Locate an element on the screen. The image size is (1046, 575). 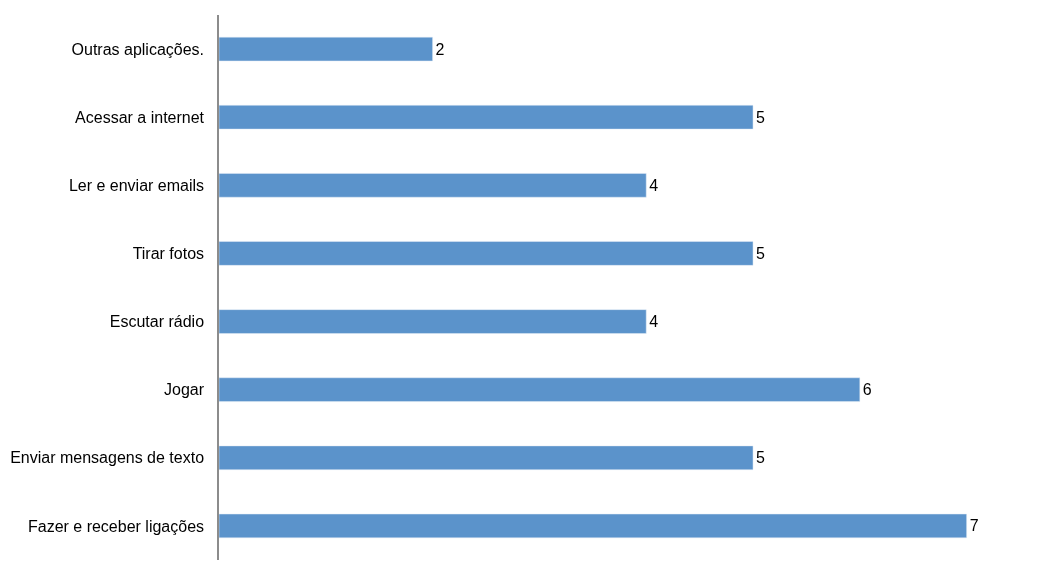
y-tick-label: Enviar mensagens de texto is located at coordinates (107, 458).